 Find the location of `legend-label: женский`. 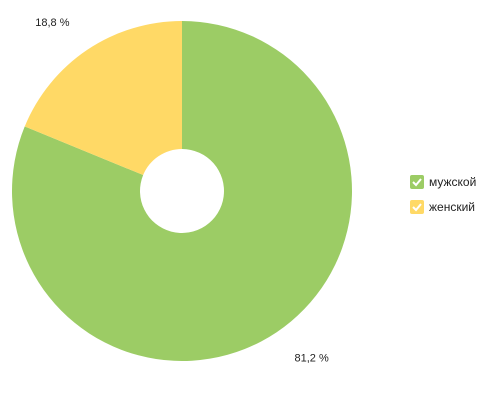

legend-label: женский is located at coordinates (452, 207).